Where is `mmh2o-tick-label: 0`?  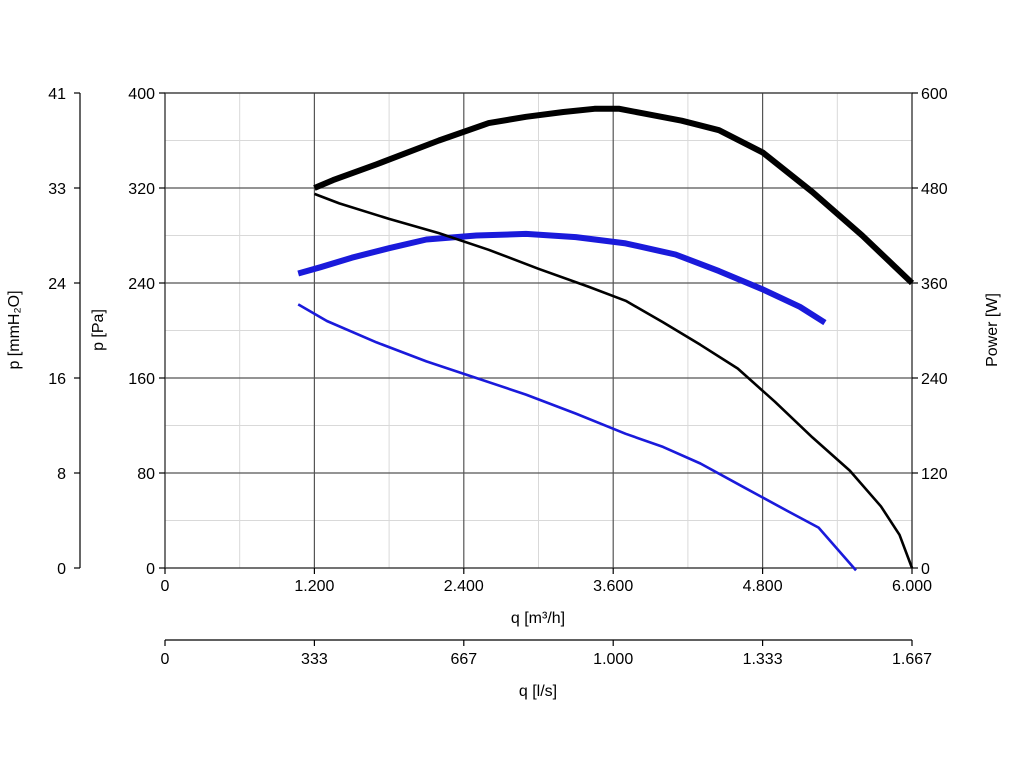 mmh2o-tick-label: 0 is located at coordinates (61, 569).